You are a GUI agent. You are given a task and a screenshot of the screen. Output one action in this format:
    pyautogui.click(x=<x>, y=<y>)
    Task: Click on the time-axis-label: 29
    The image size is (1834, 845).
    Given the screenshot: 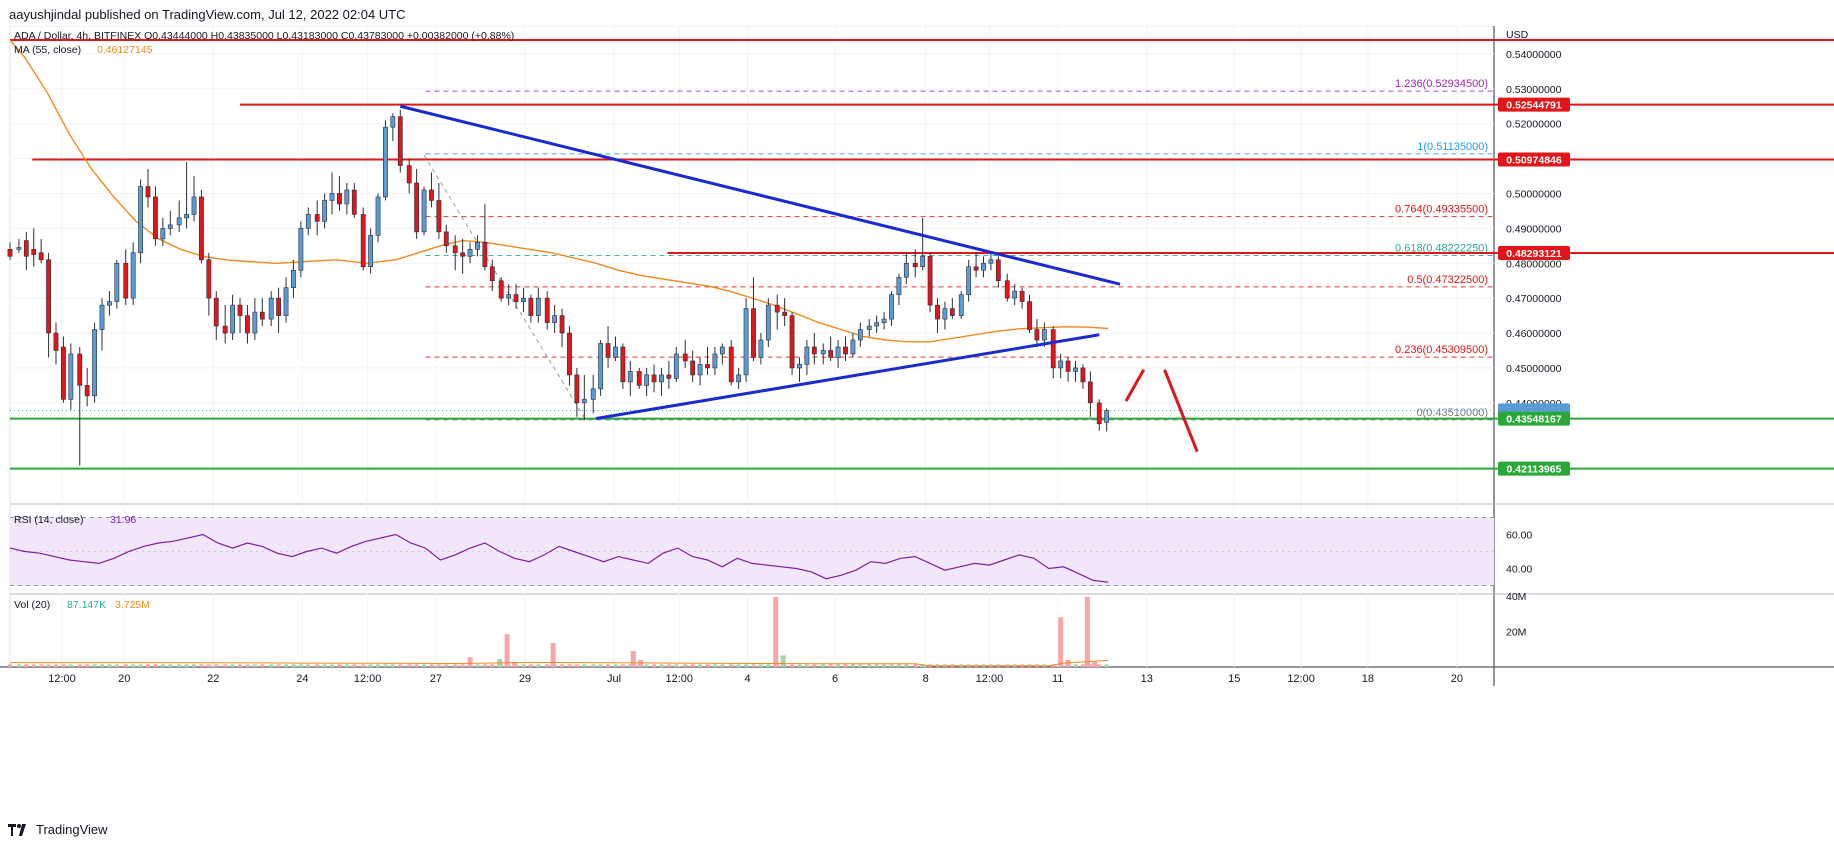 What is the action you would take?
    pyautogui.click(x=525, y=679)
    